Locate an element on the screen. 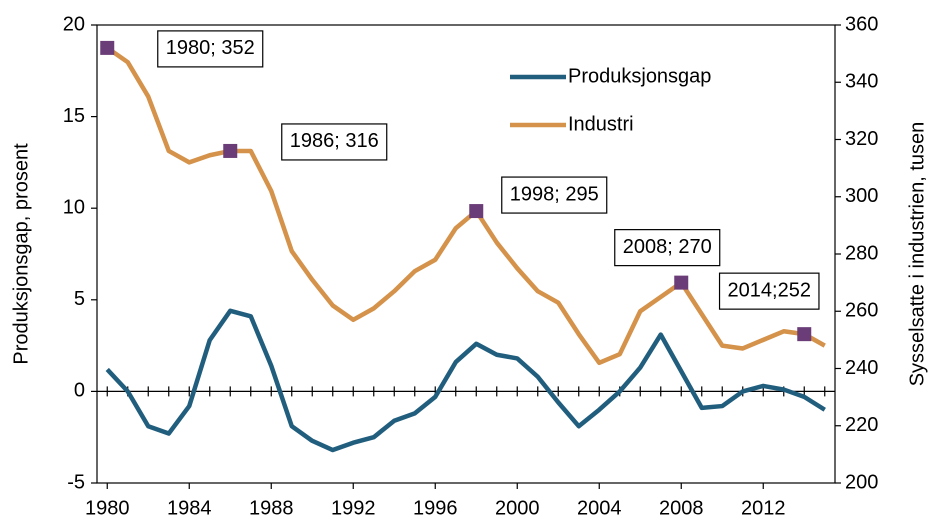 Image resolution: width=939 pixels, height=531 pixels. y2-axis-label: Sysselsatte i industrien, tusen is located at coordinates (917, 254).